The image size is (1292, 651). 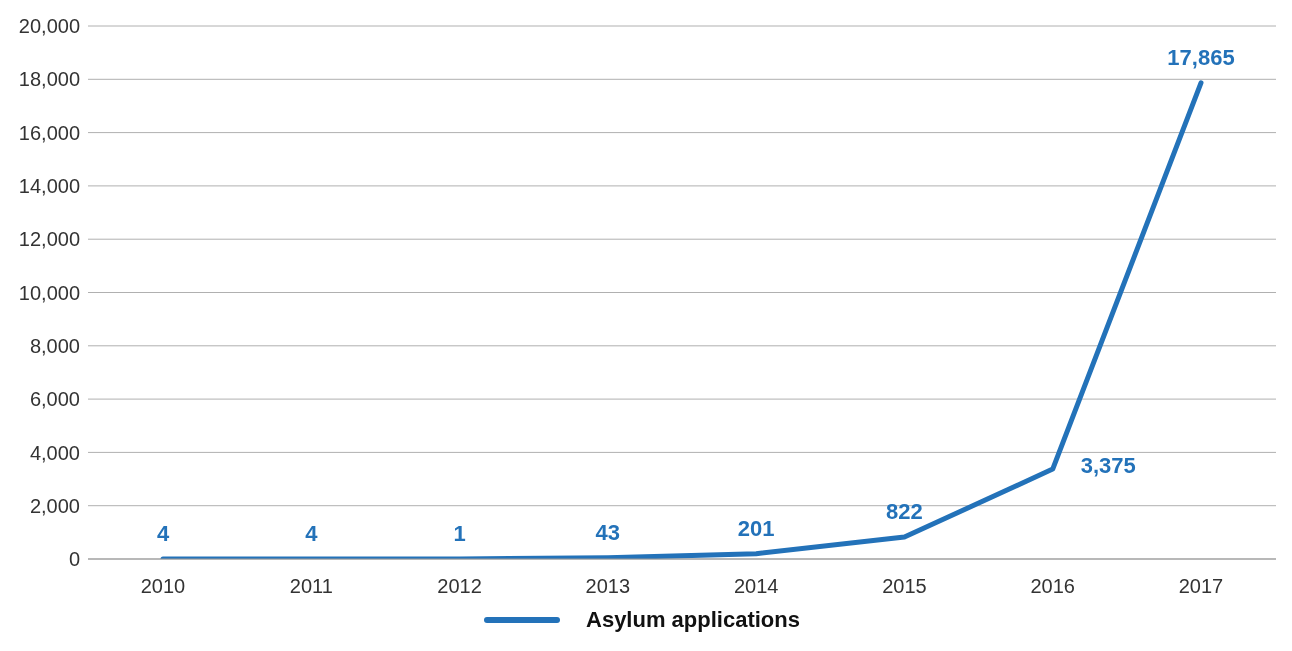 I want to click on y-tick-label: 12,000, so click(x=49, y=239).